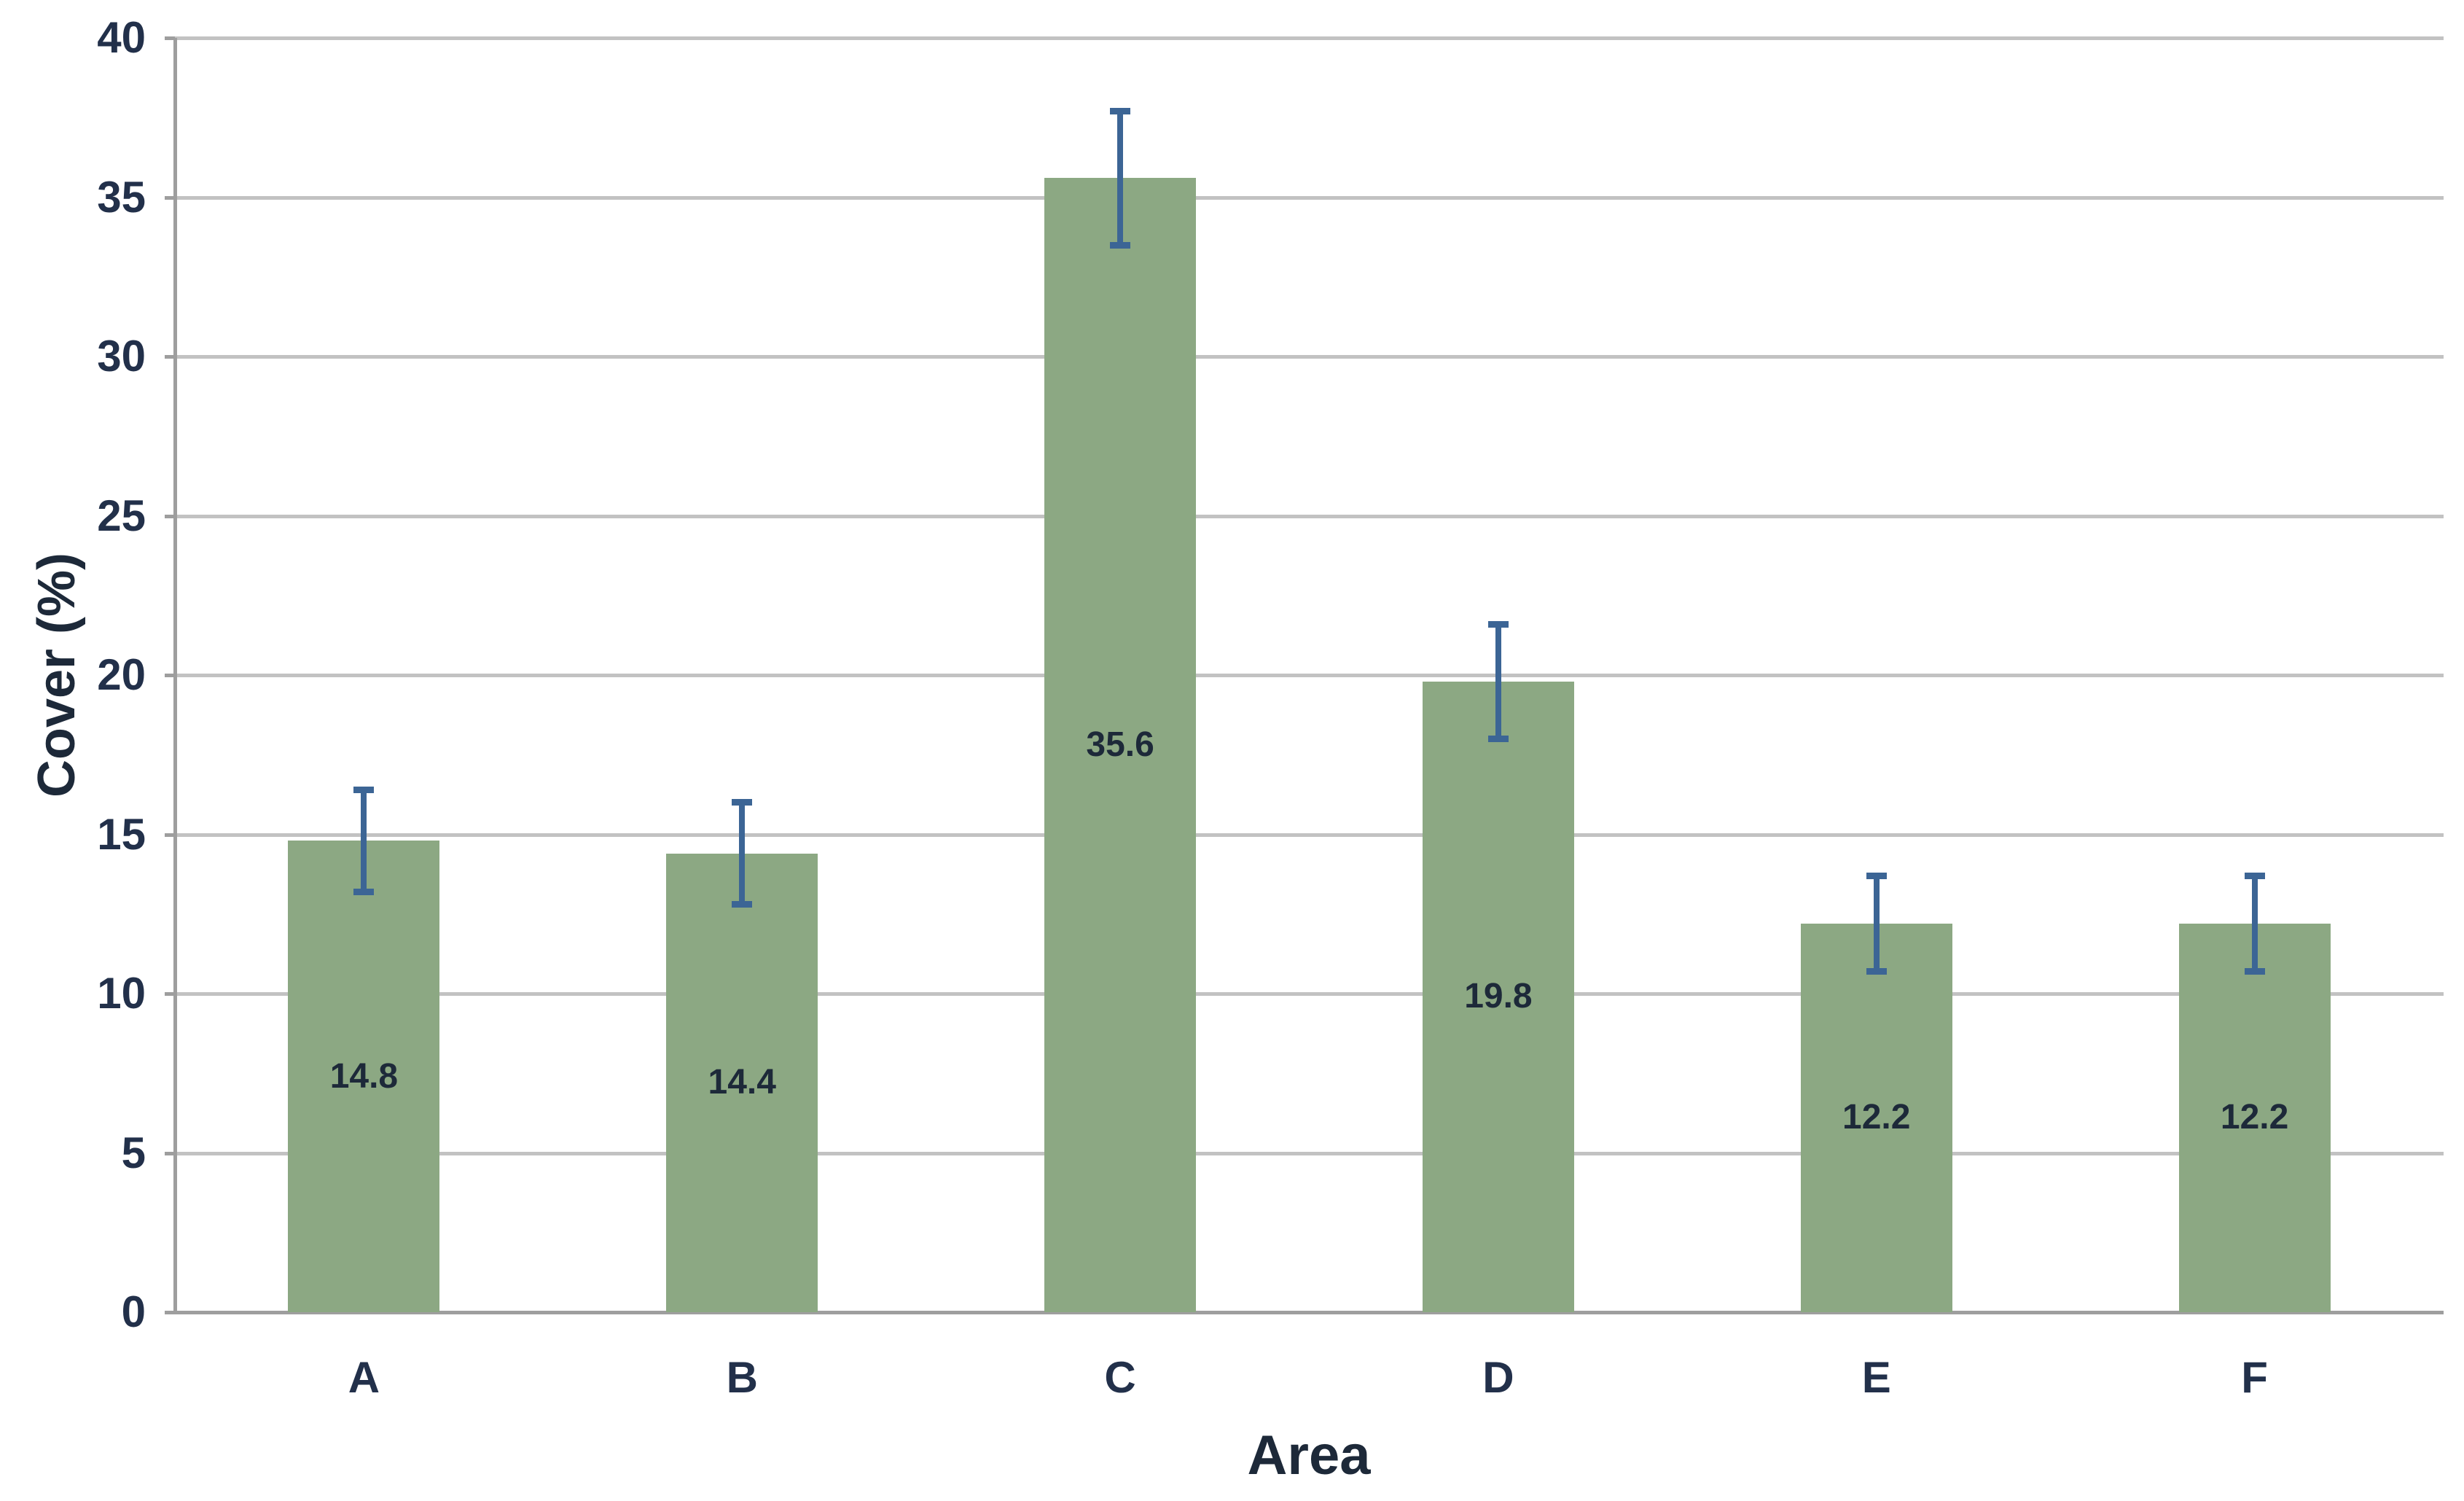 This screenshot has height=1501, width=2464. I want to click on bar-A, so click(364, 1076).